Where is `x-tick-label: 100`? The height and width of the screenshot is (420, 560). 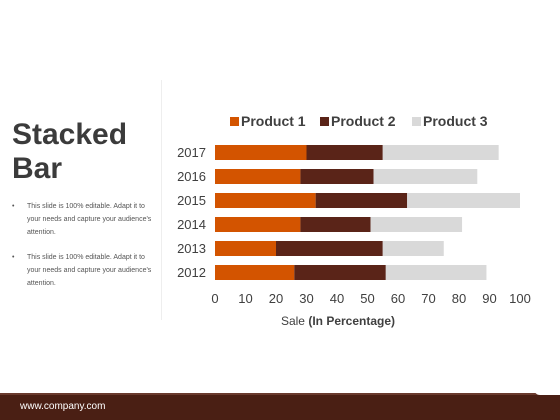
x-tick-label: 100 is located at coordinates (520, 298).